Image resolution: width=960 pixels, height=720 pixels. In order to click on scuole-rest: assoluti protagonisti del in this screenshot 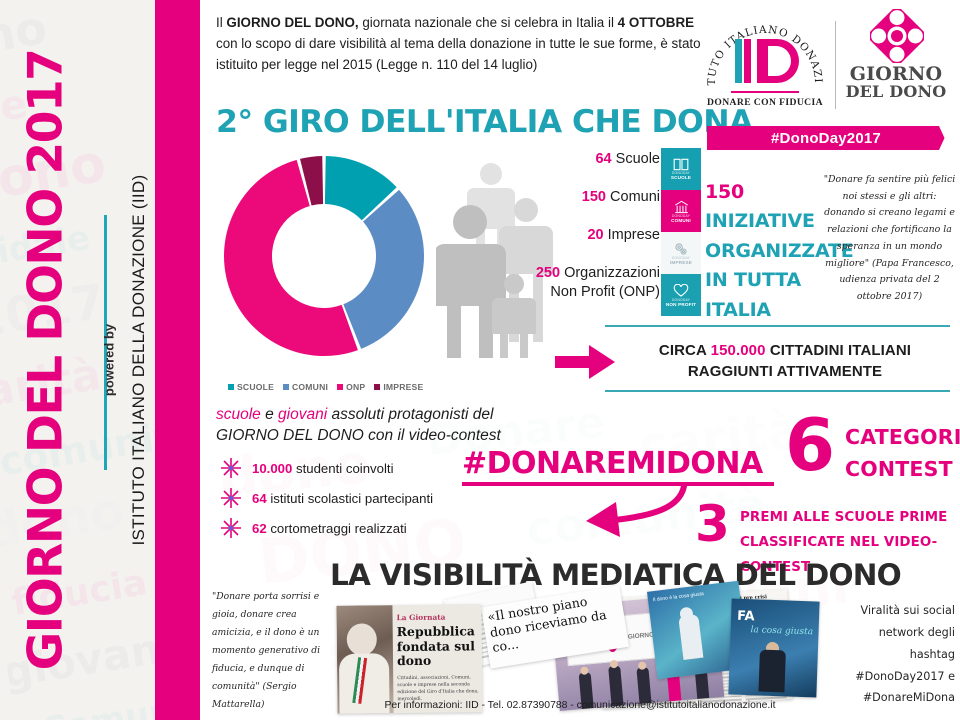, I will do `click(410, 414)`.